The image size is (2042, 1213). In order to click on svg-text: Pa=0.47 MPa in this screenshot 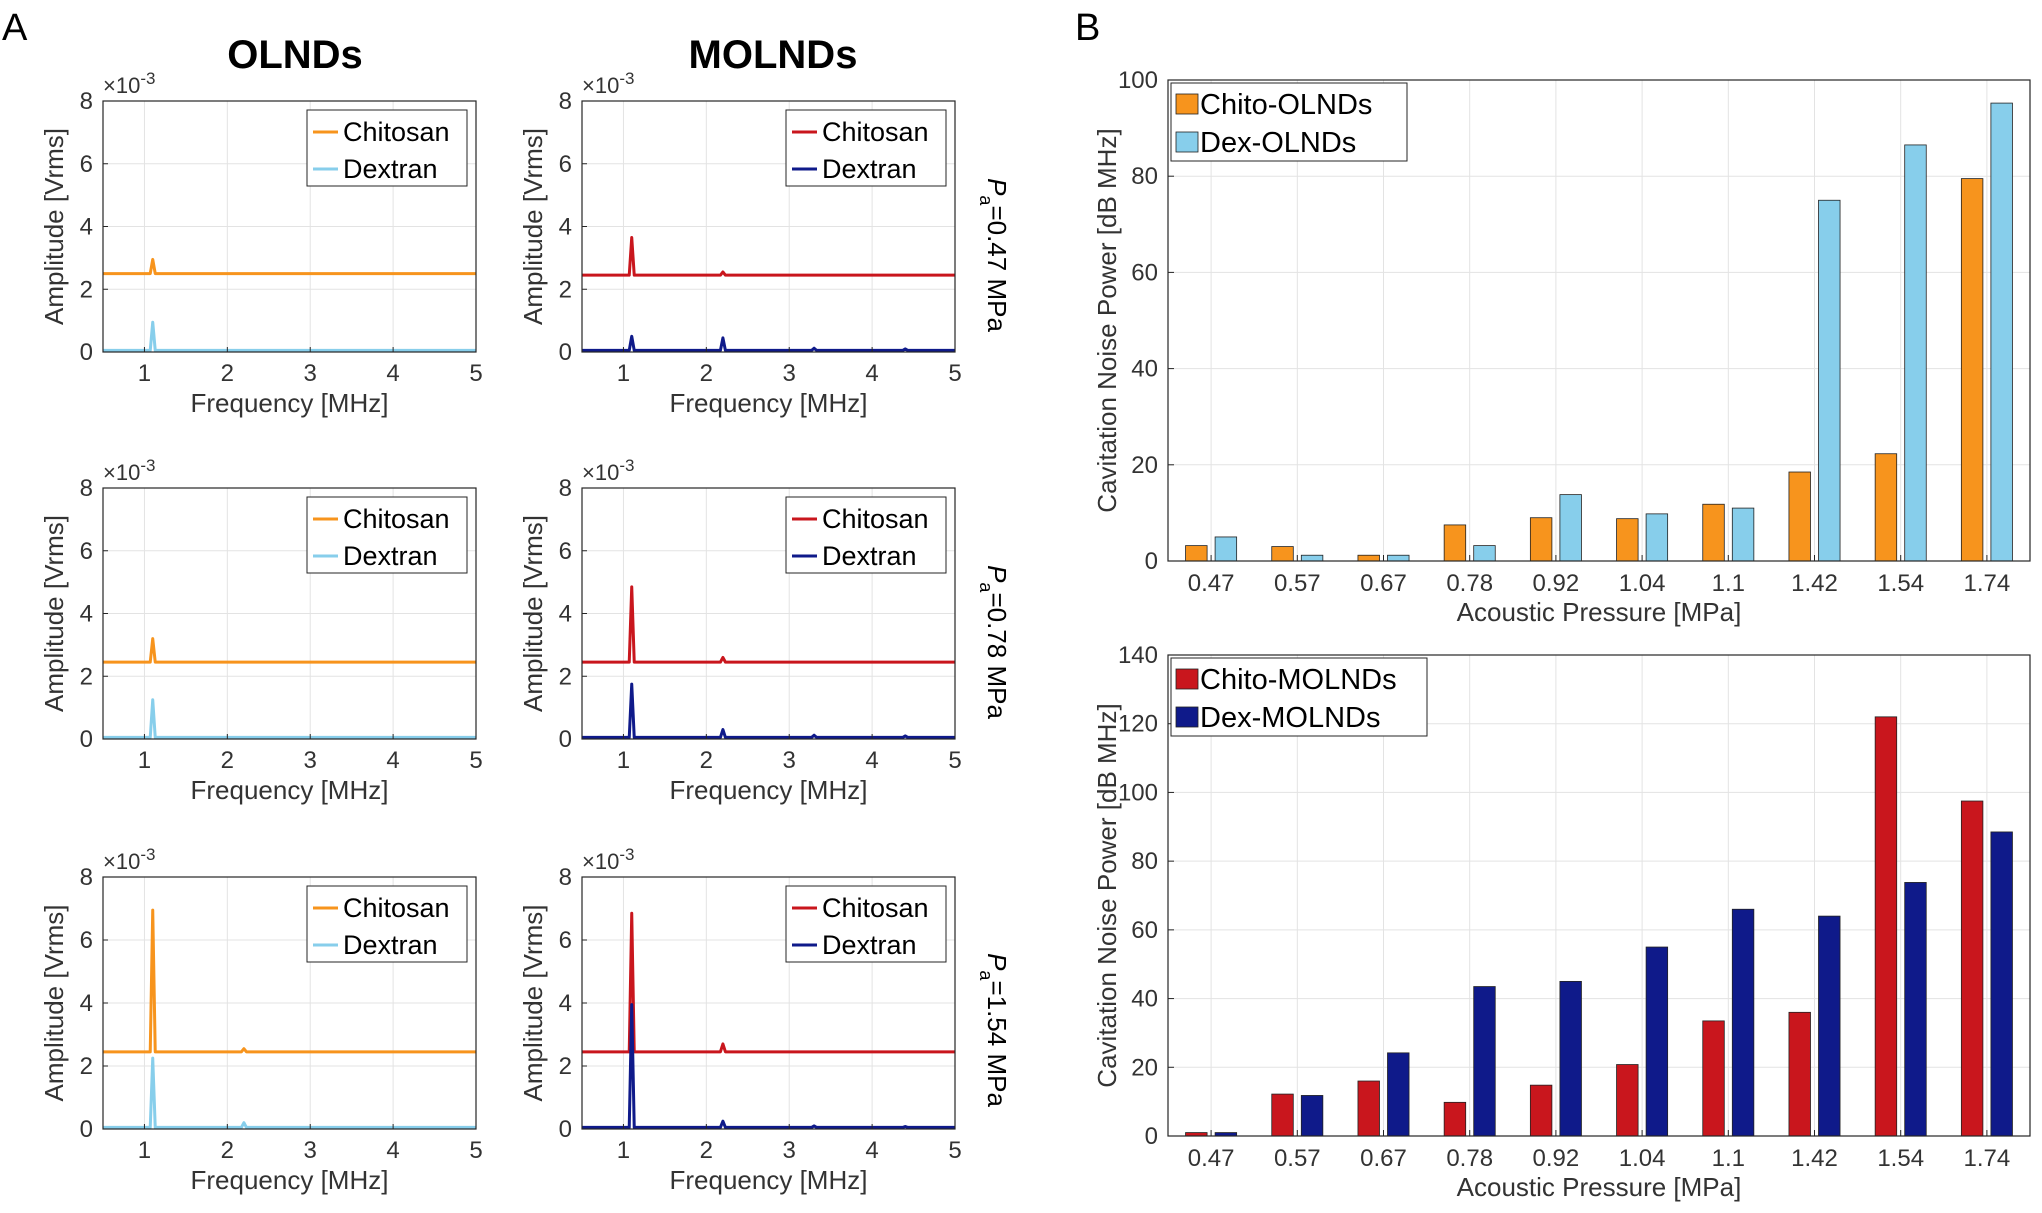, I will do `click(994, 255)`.